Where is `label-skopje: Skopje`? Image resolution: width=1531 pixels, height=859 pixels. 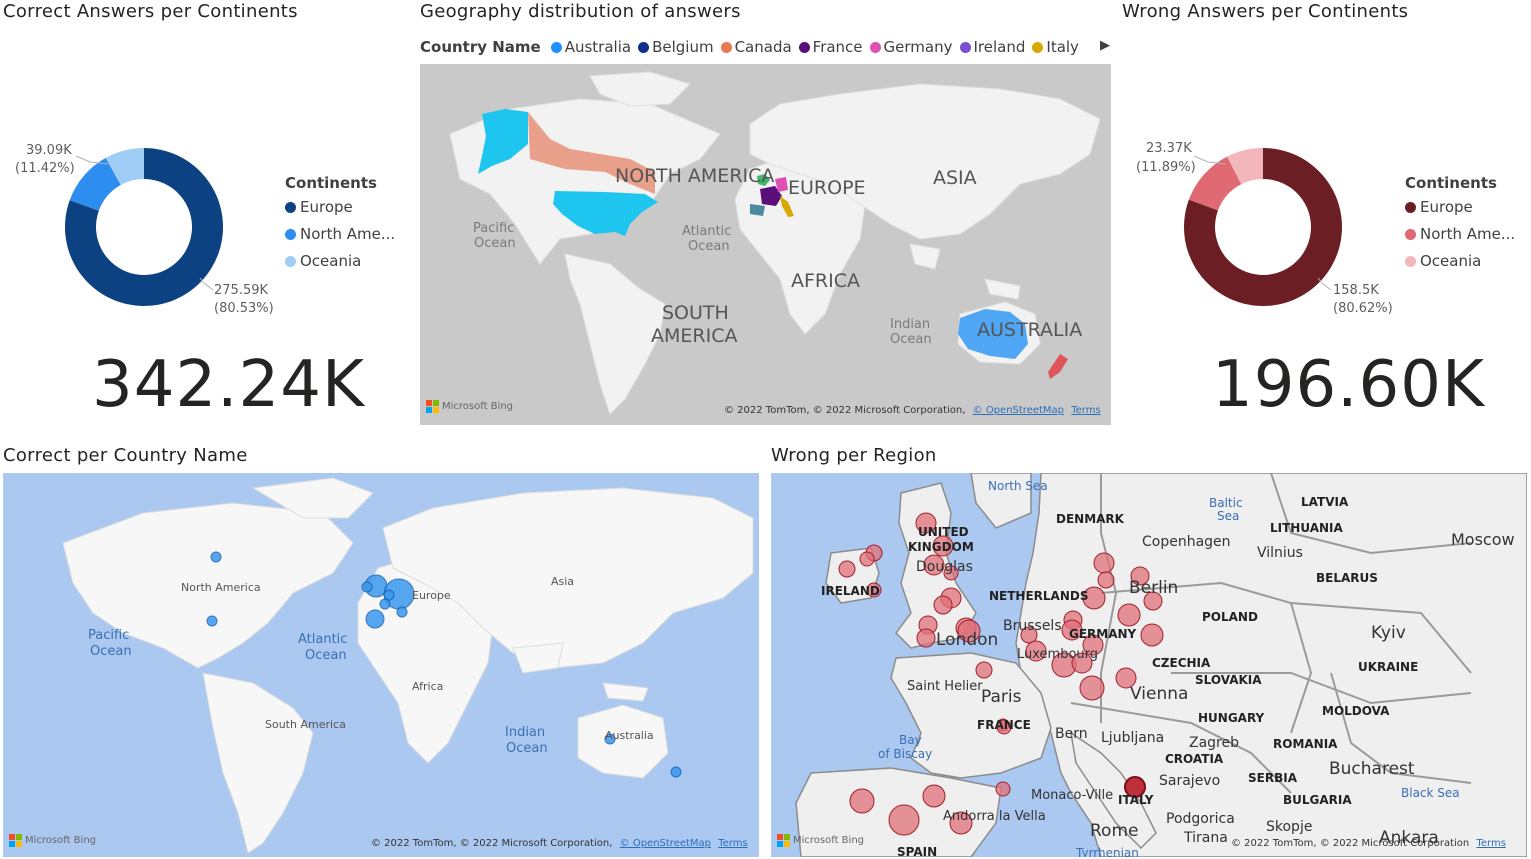
label-skopje: Skopje is located at coordinates (1289, 827).